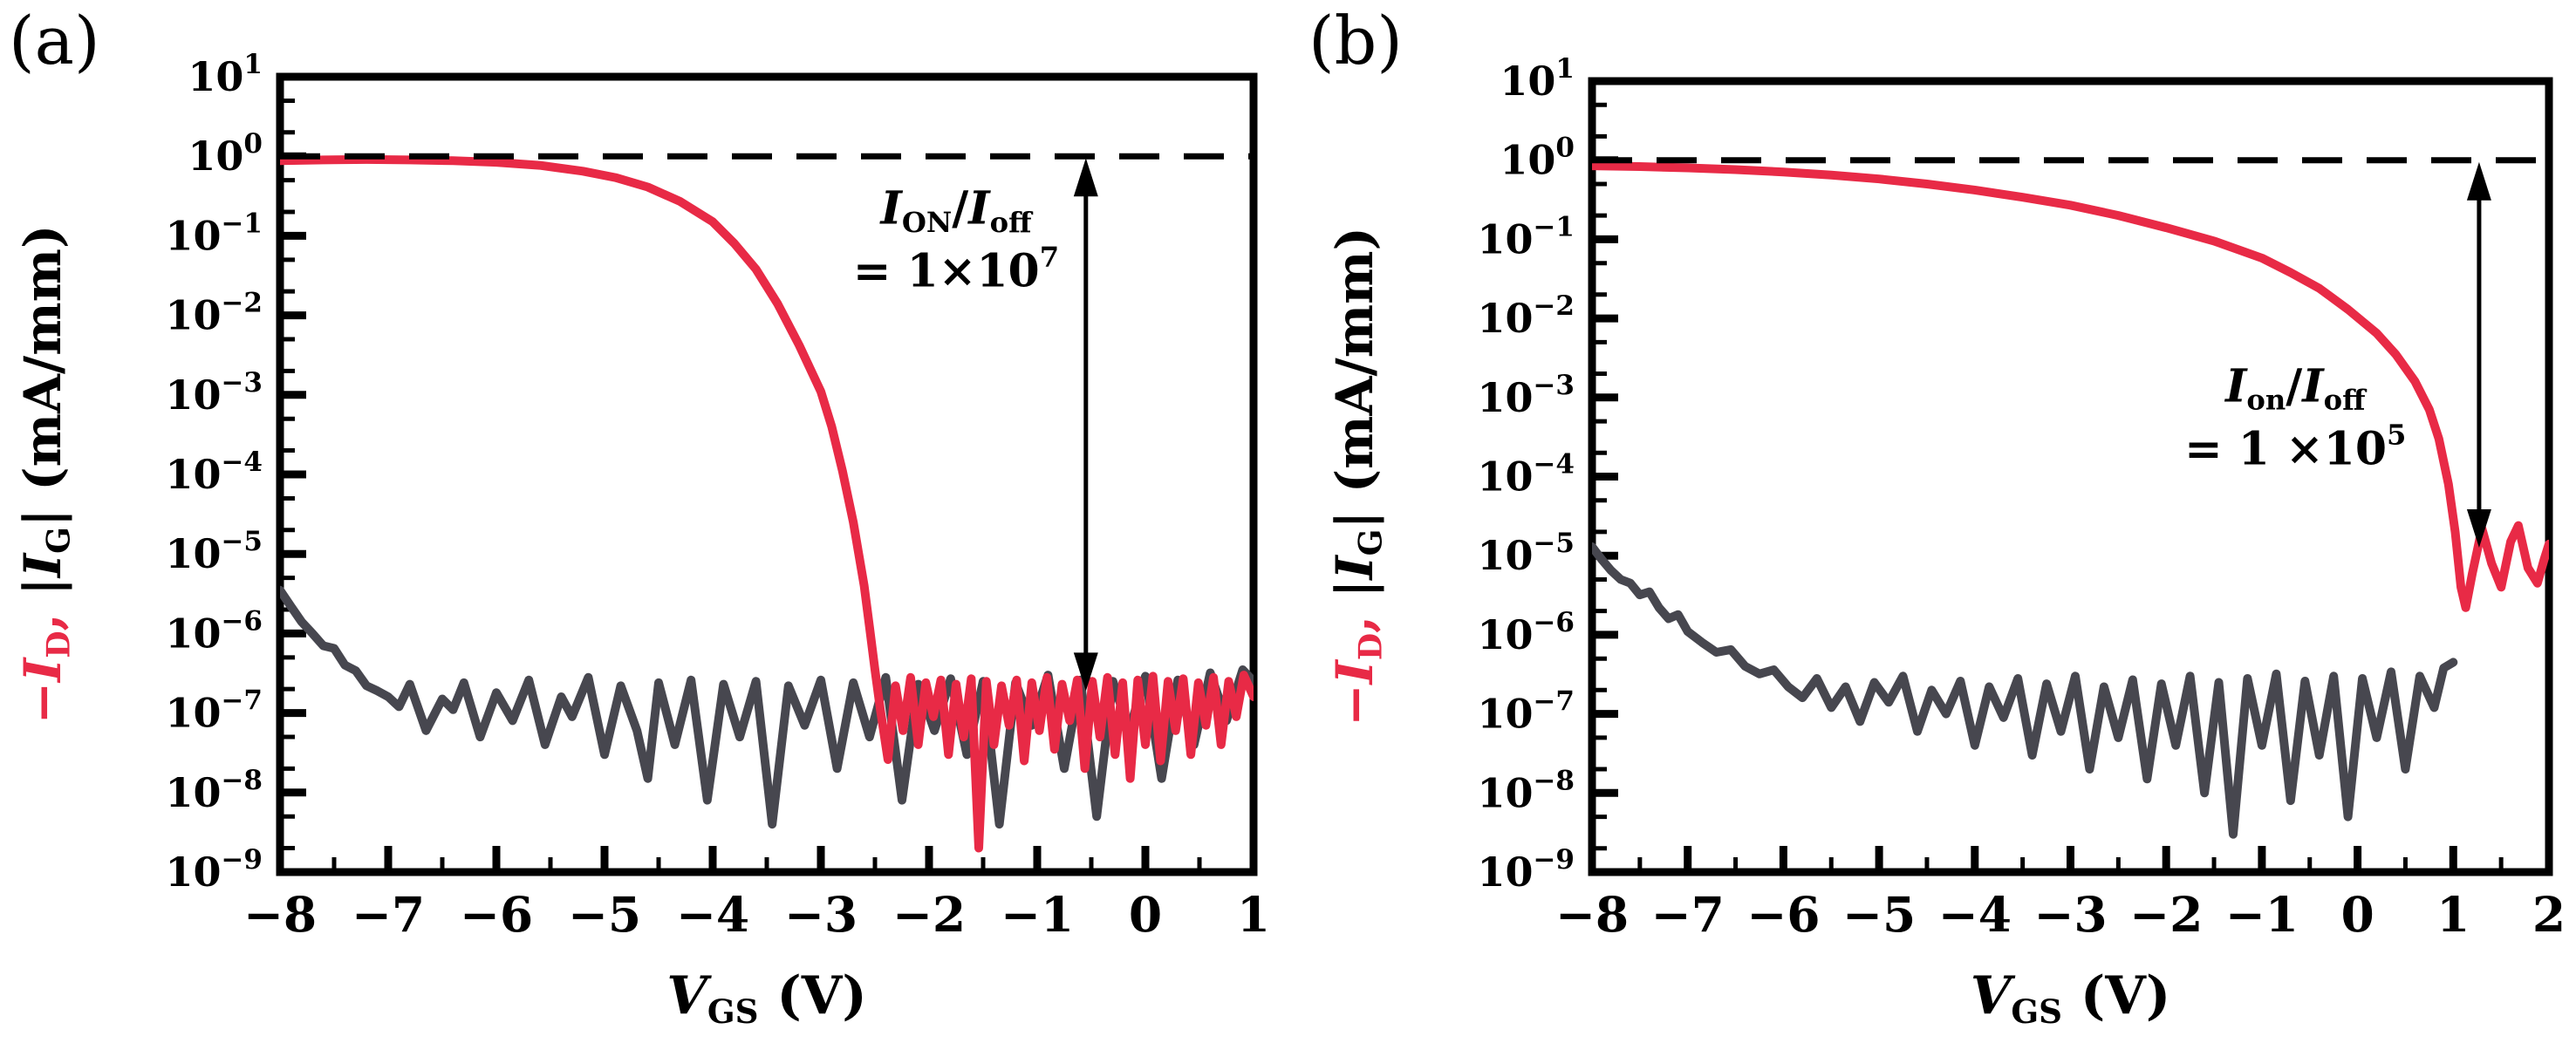 This screenshot has height=1043, width=2576. Describe the element at coordinates (1355, 41) in the screenshot. I see `panel-b-label: (b)` at that location.